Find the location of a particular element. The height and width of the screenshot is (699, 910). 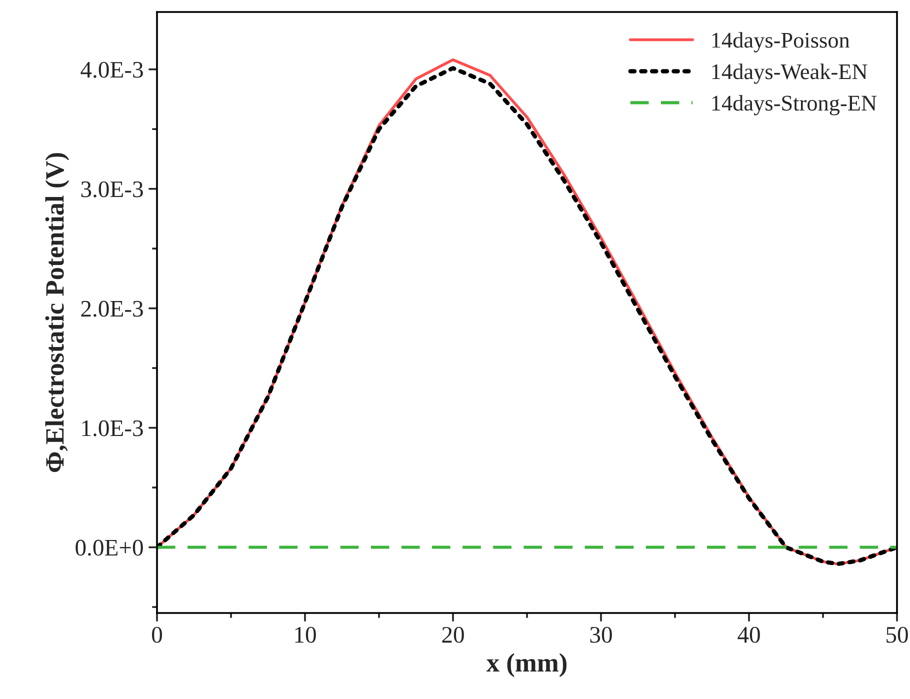

y-tick-label: 2.0E-3 is located at coordinates (112, 308).